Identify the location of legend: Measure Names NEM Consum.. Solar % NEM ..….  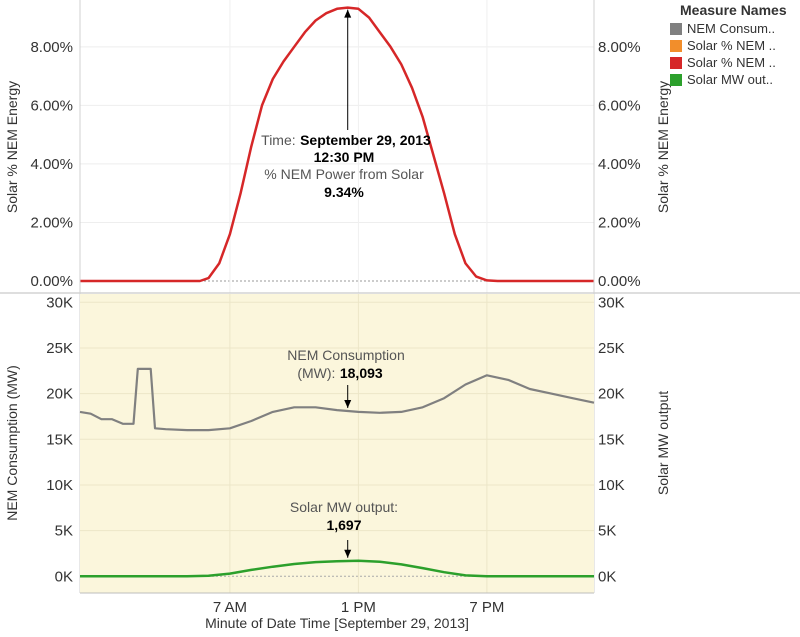
(735, 45).